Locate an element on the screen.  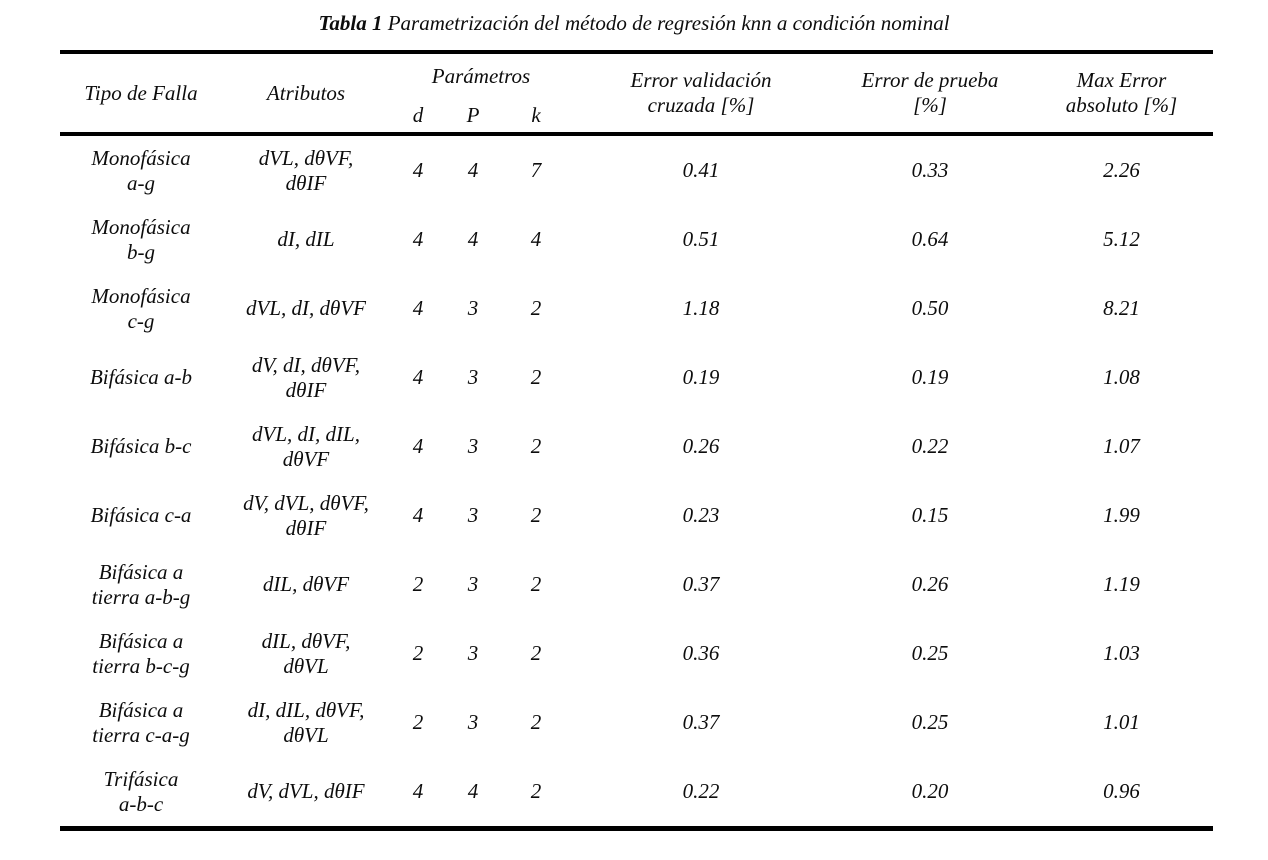
cell-tipo-de-falla: Monofásica a-g is located at coordinates (141, 170).